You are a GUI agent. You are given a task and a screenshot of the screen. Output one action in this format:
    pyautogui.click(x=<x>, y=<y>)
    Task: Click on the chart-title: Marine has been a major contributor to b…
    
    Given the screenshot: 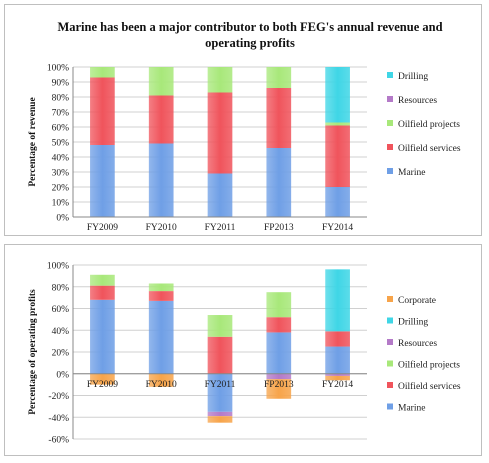 What is the action you would take?
    pyautogui.click(x=250, y=35)
    